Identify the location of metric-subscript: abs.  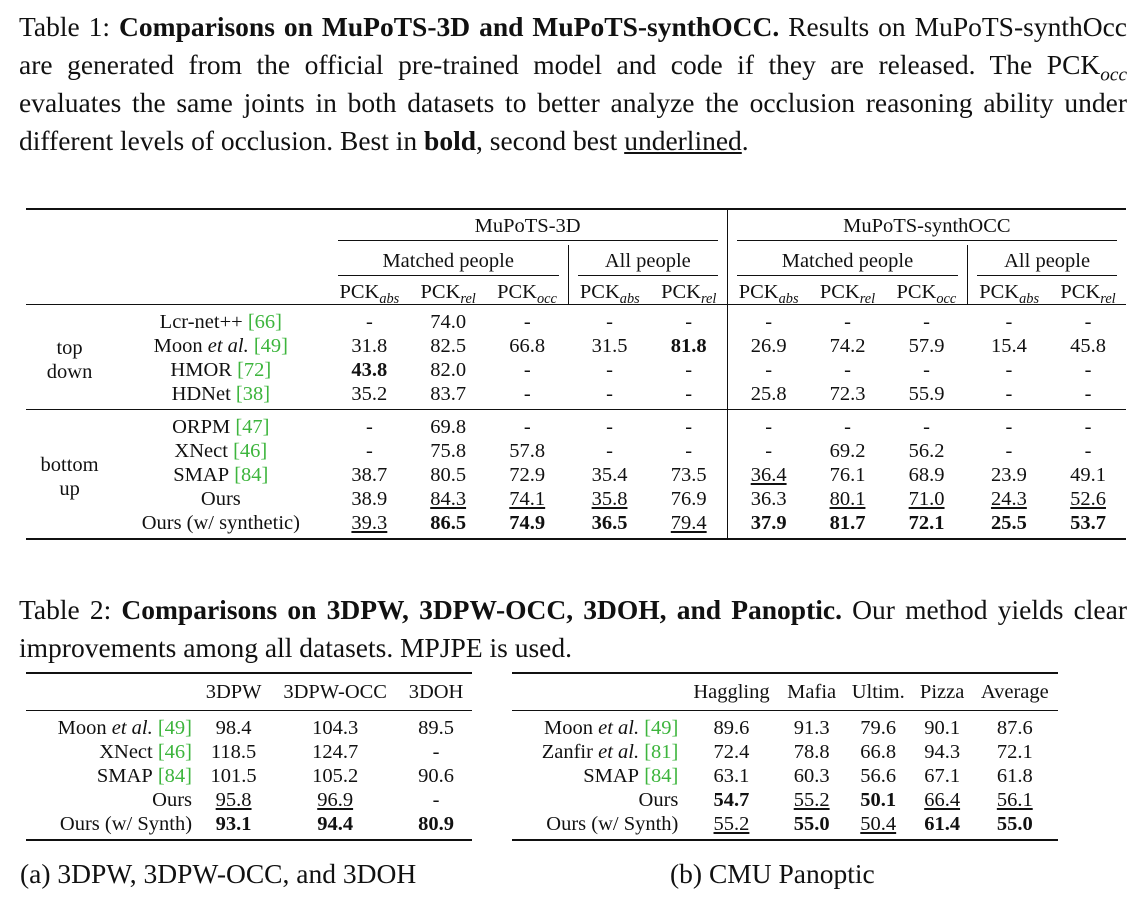
(1029, 299).